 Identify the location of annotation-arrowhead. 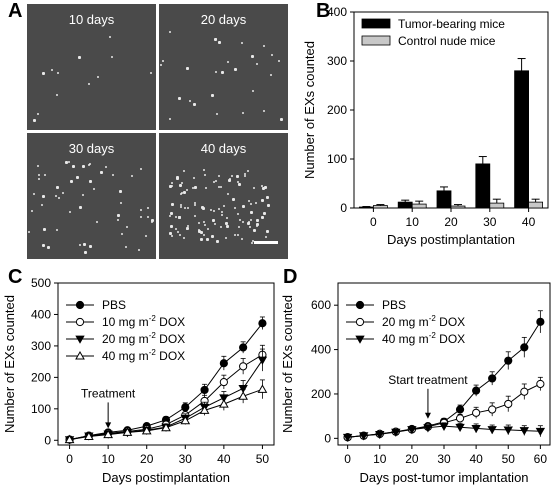
(427, 415).